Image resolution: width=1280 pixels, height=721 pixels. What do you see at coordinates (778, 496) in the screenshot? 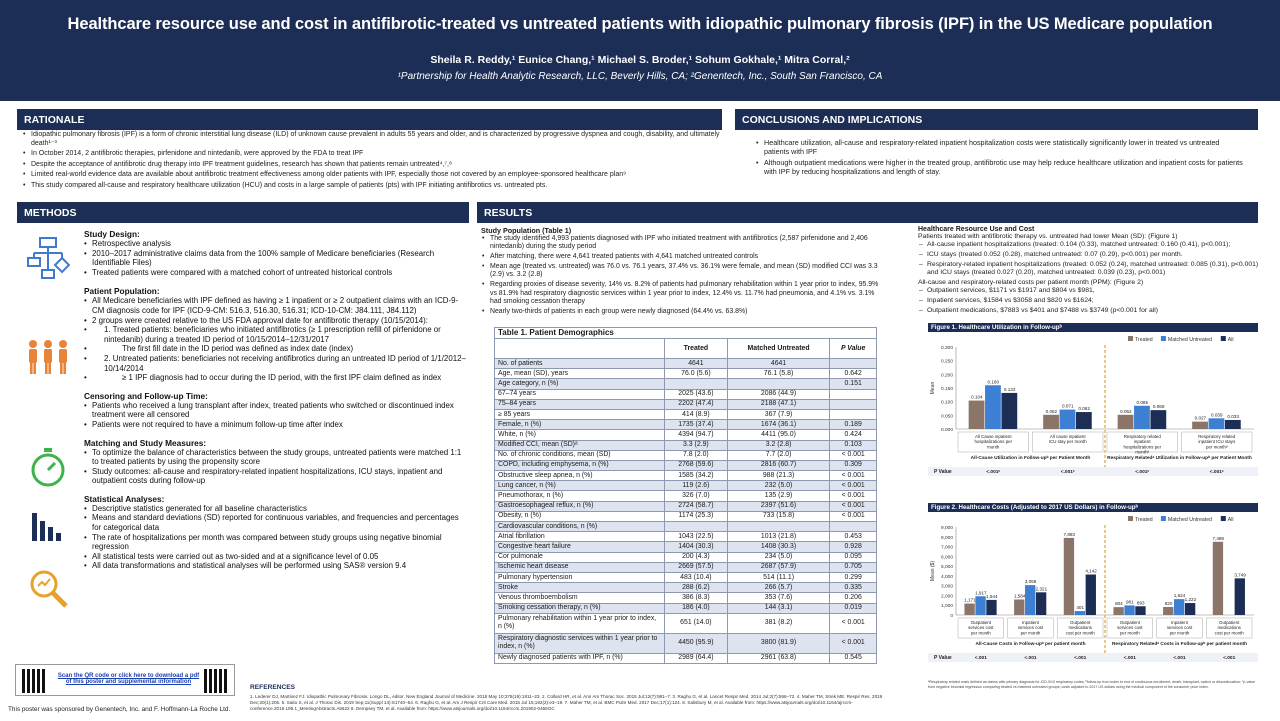
I see `table-cell: 135 (2.9)` at bounding box center [778, 496].